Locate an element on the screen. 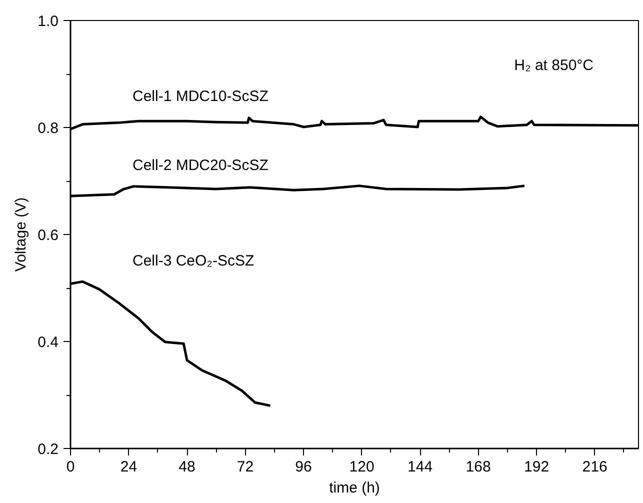 The image size is (643, 503). y-tick-label: 0.4 is located at coordinates (48, 342).